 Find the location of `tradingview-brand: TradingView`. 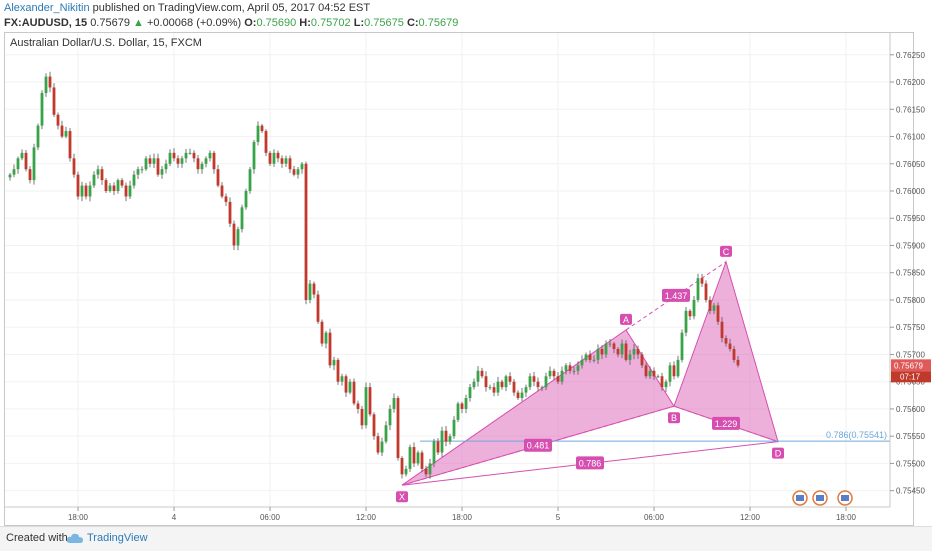

tradingview-brand: TradingView is located at coordinates (117, 538).